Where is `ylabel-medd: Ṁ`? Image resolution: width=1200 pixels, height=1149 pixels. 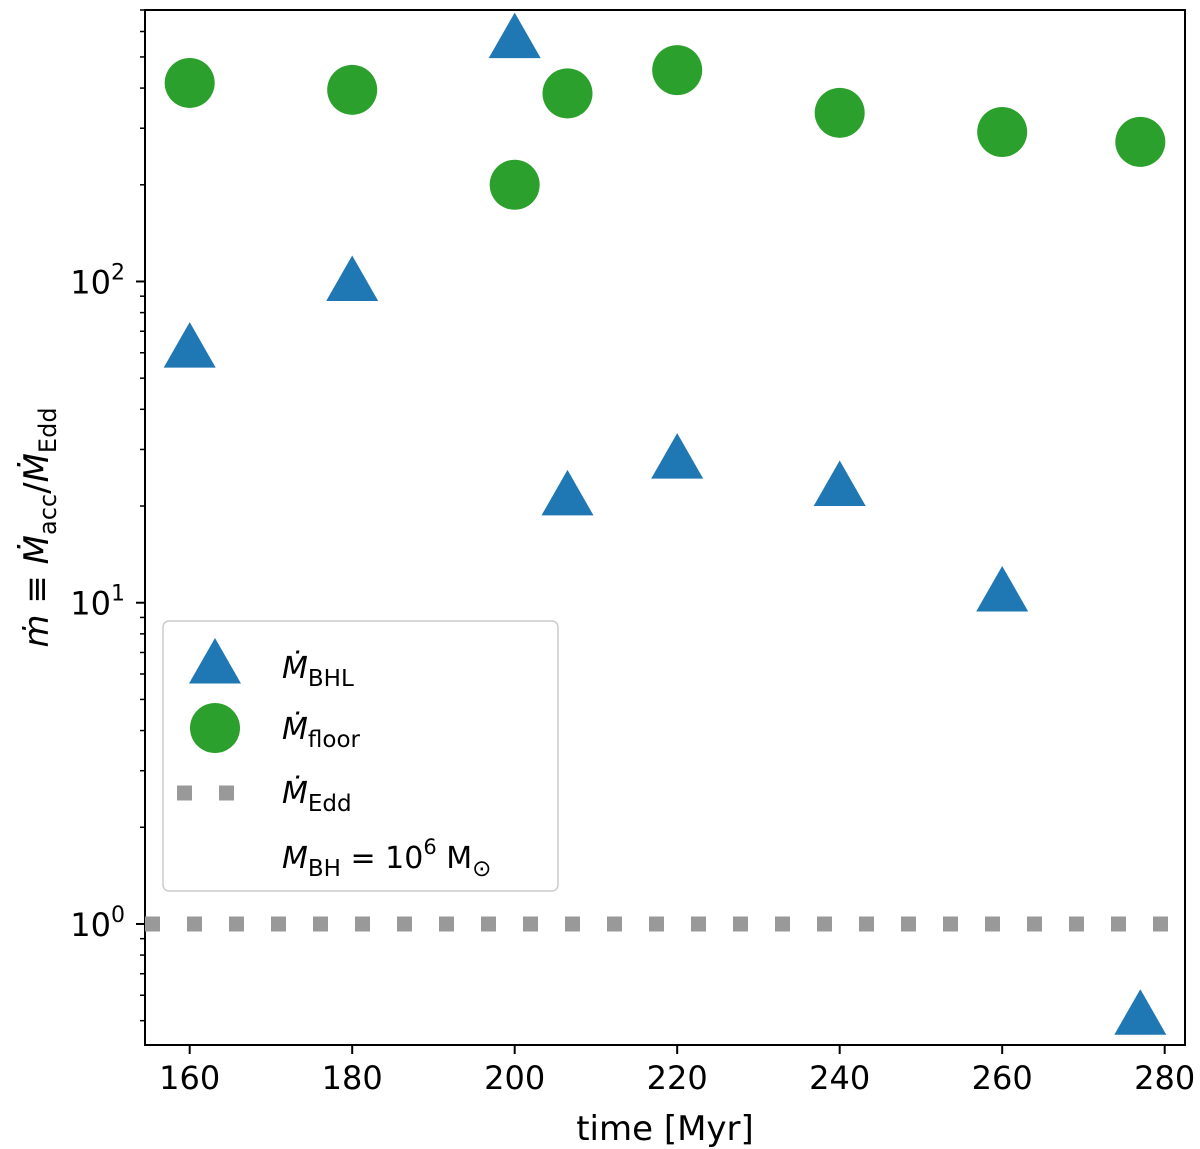
ylabel-medd: Ṁ is located at coordinates (37, 467).